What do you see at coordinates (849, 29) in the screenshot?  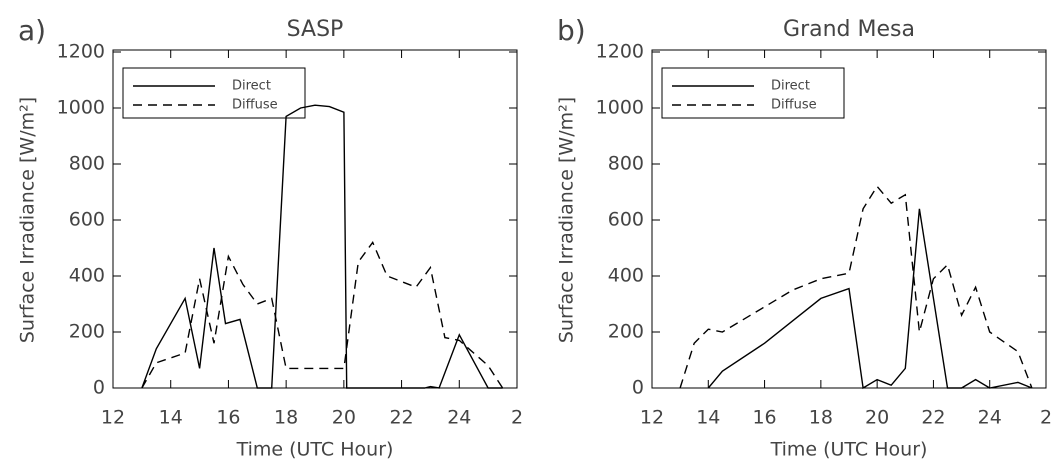 I see `chart-title: Grand Mesa` at bounding box center [849, 29].